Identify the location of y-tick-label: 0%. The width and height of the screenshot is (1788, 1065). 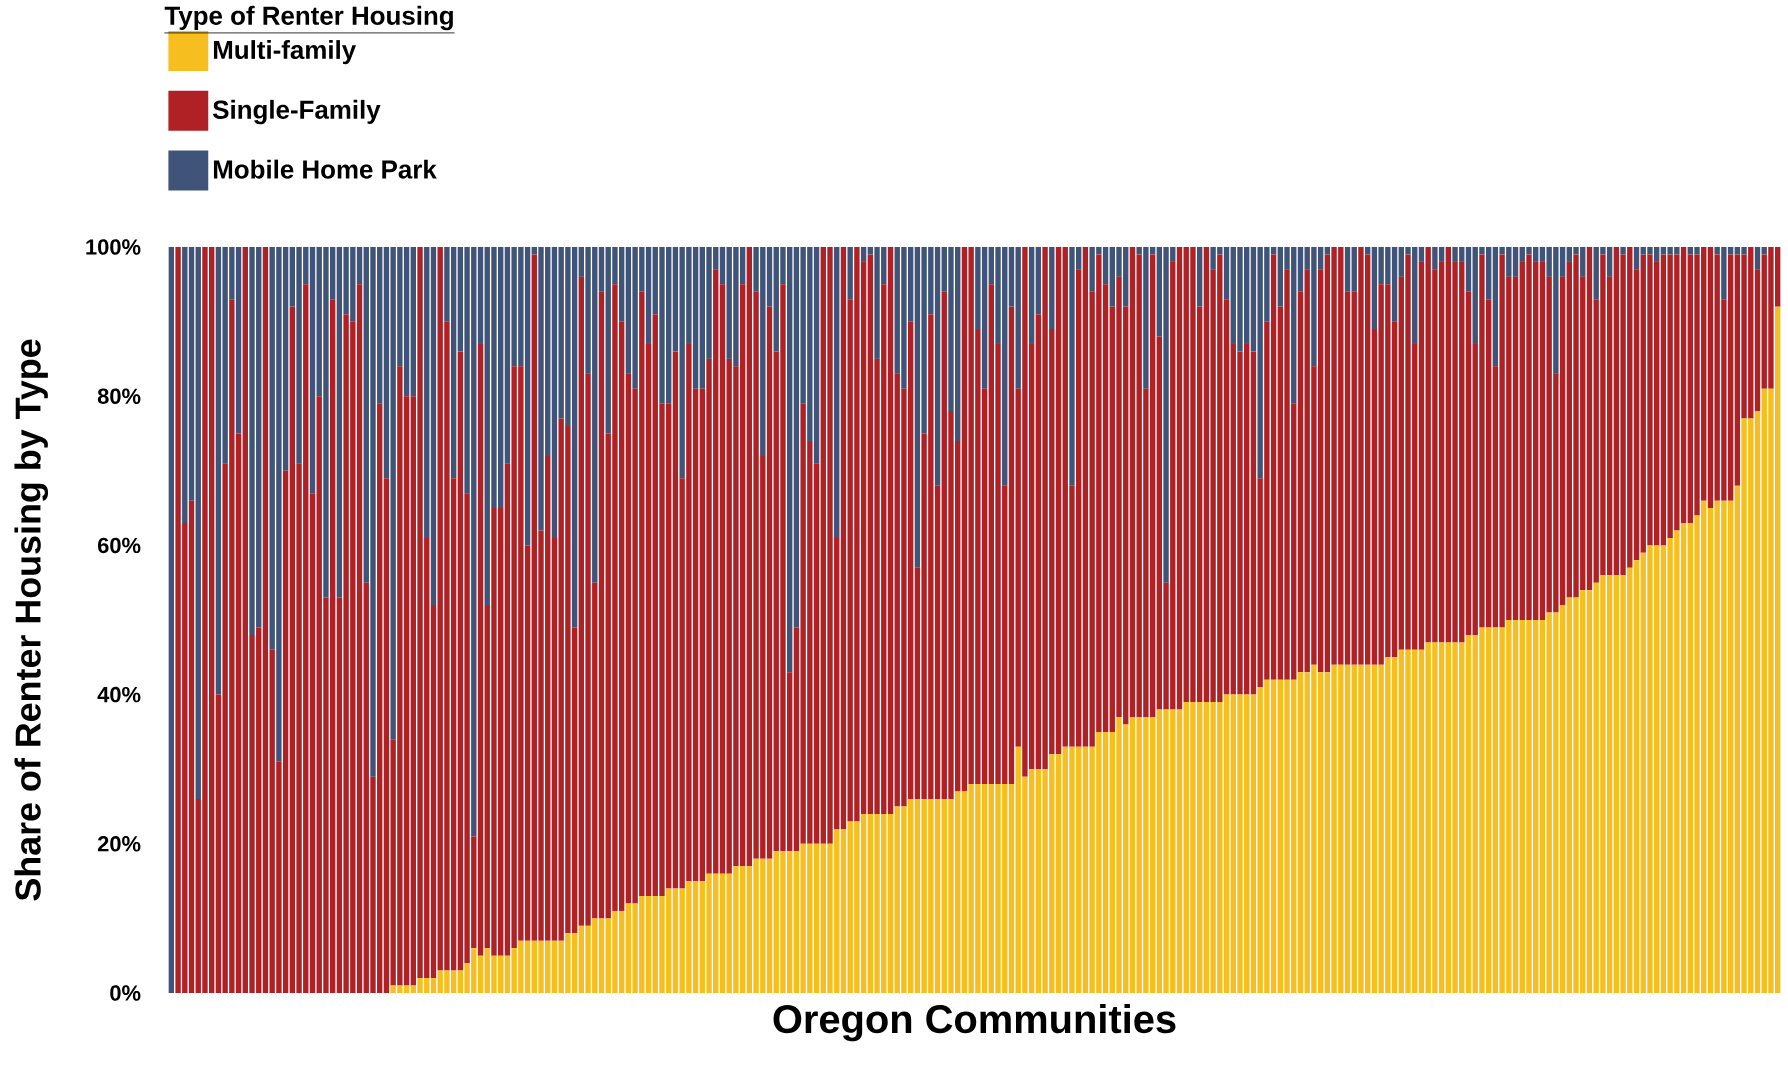
(125, 993).